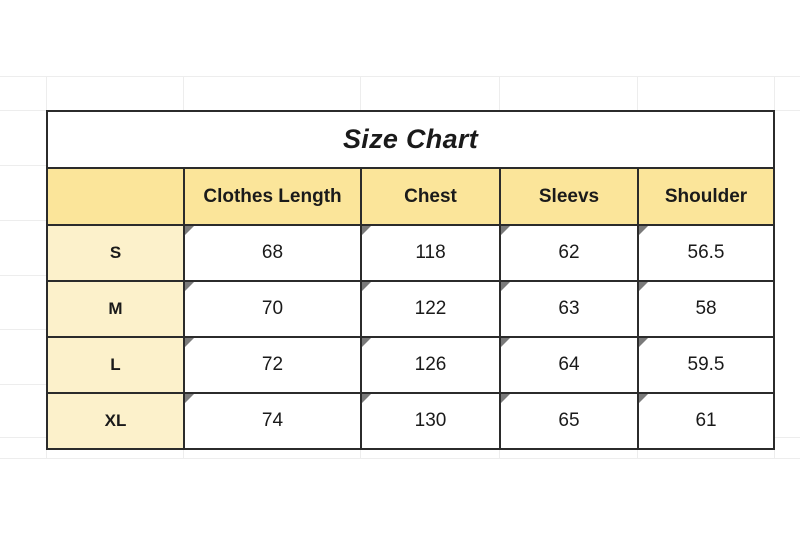  What do you see at coordinates (115, 253) in the screenshot?
I see `cell-size: S` at bounding box center [115, 253].